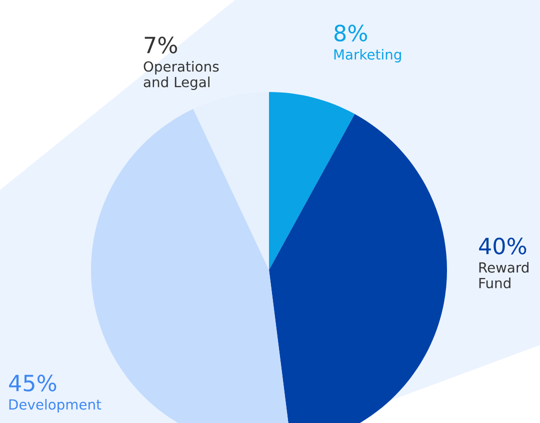 The height and width of the screenshot is (423, 540). What do you see at coordinates (503, 275) in the screenshot?
I see `slice-label: Reward Fund` at bounding box center [503, 275].